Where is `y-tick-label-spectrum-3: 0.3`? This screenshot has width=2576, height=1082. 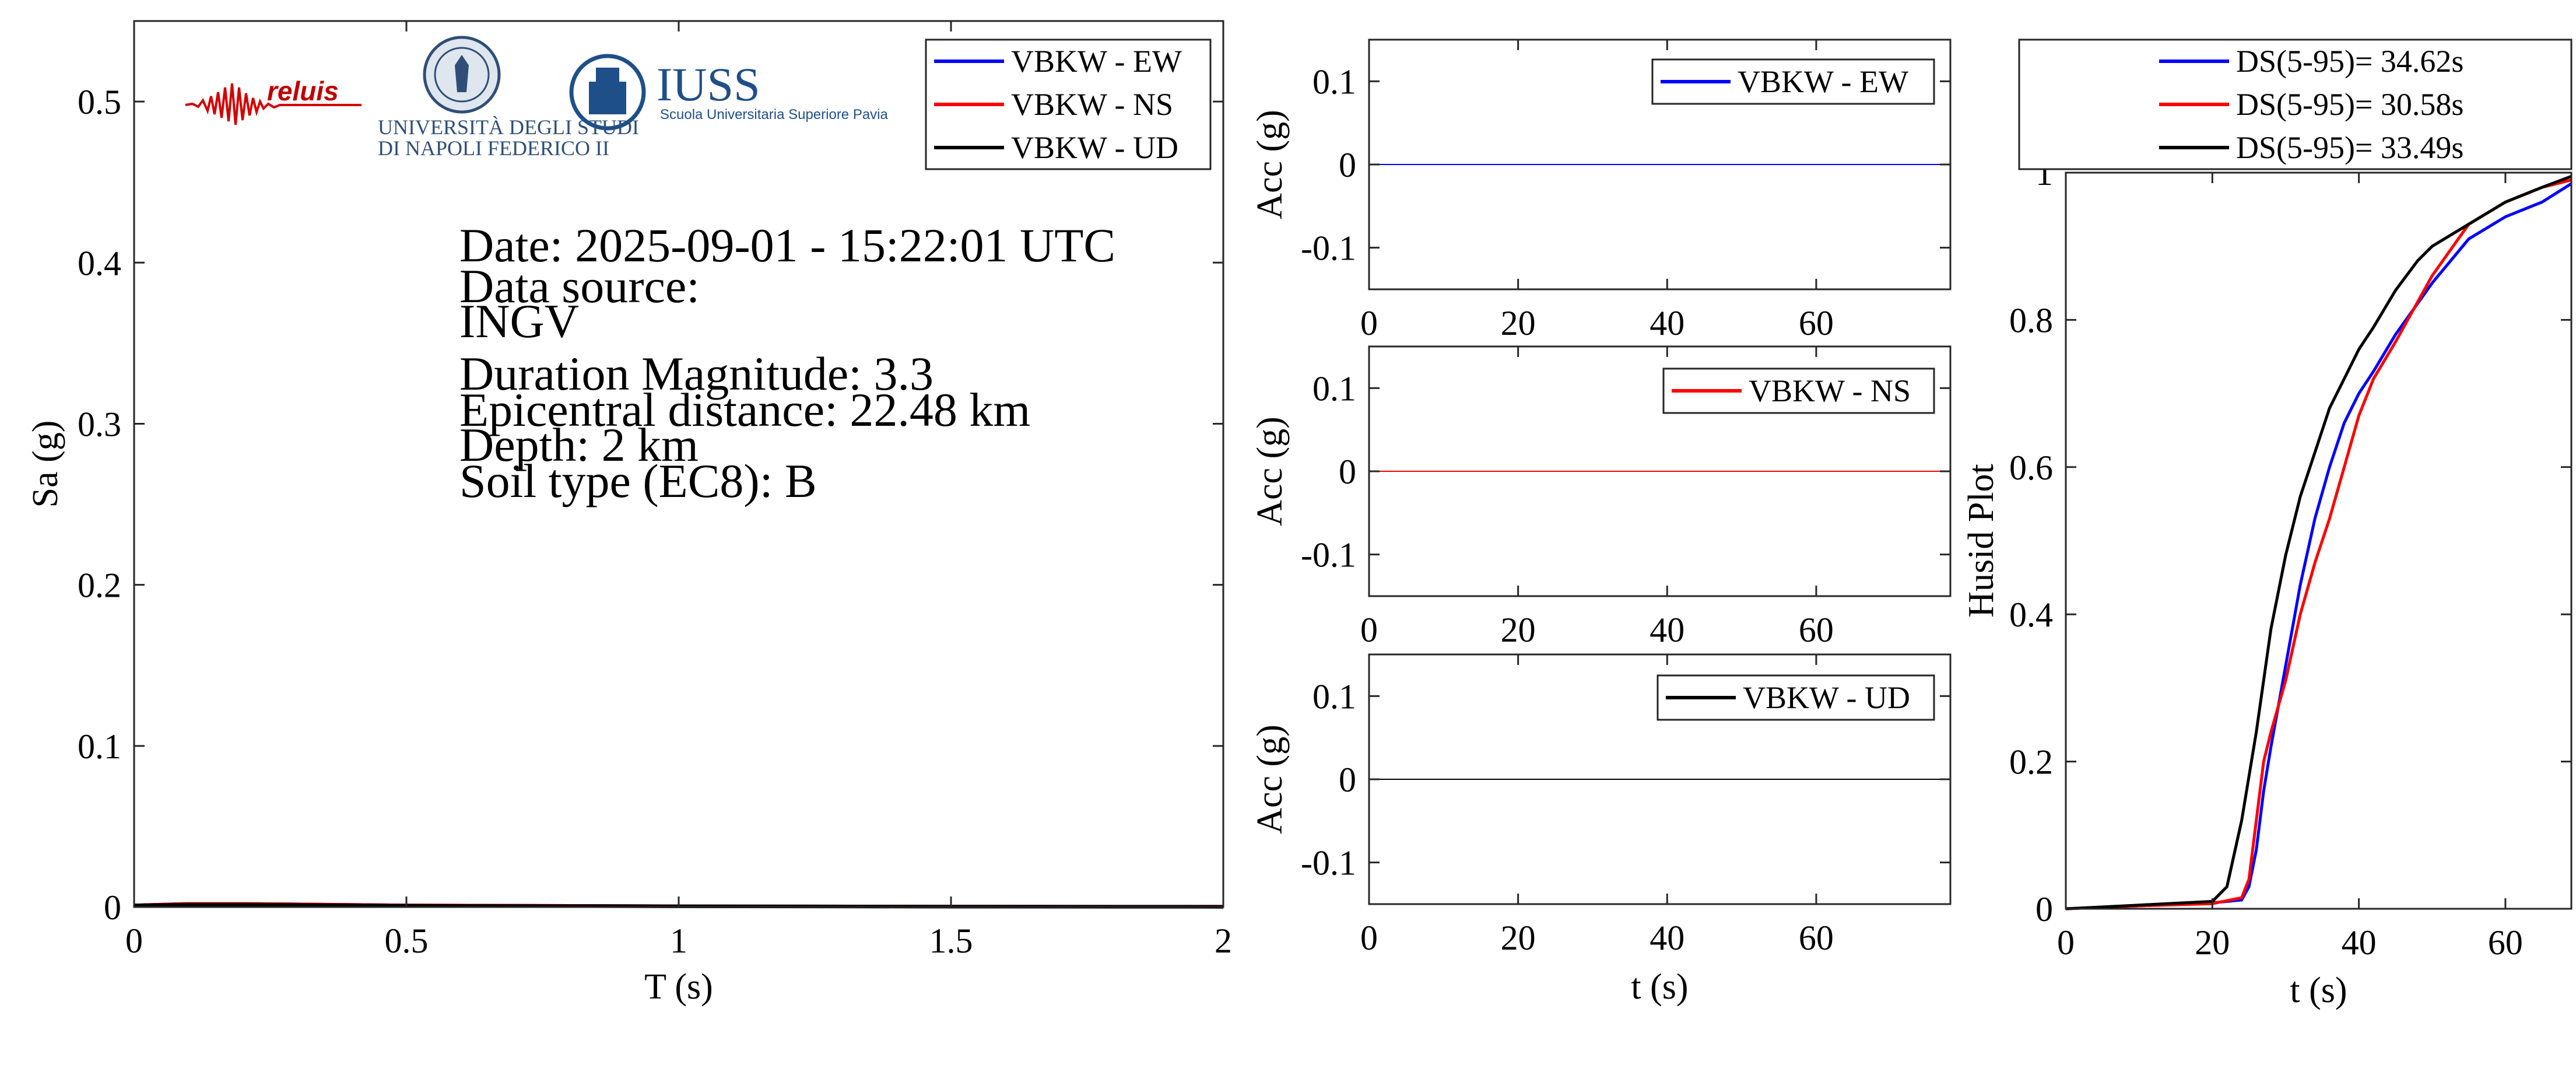
y-tick-label-spectrum-3: 0.3 is located at coordinates (99, 424).